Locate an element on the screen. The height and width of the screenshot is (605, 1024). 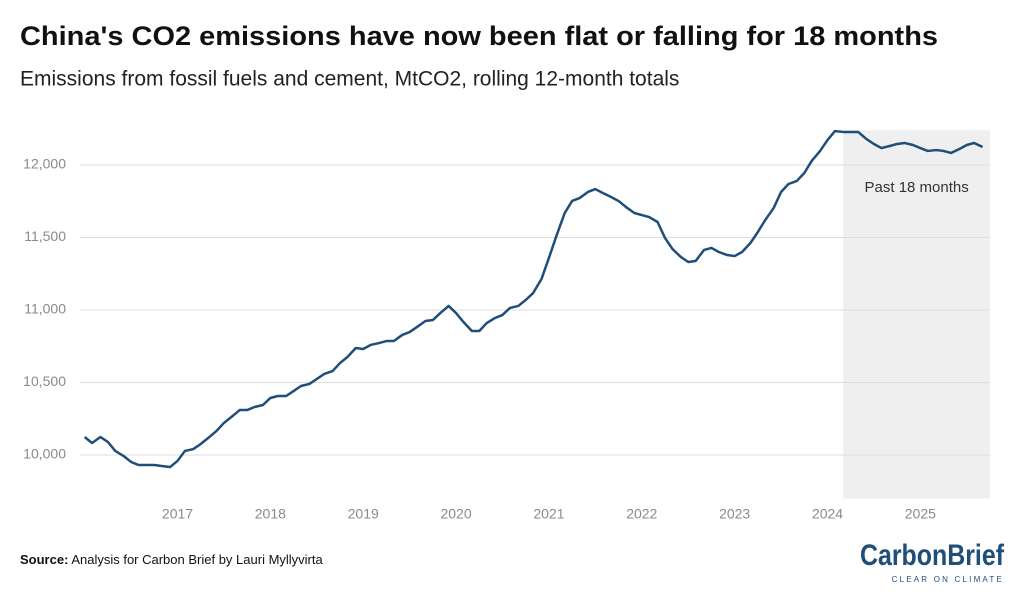
source-label: Source: is located at coordinates (44, 559).